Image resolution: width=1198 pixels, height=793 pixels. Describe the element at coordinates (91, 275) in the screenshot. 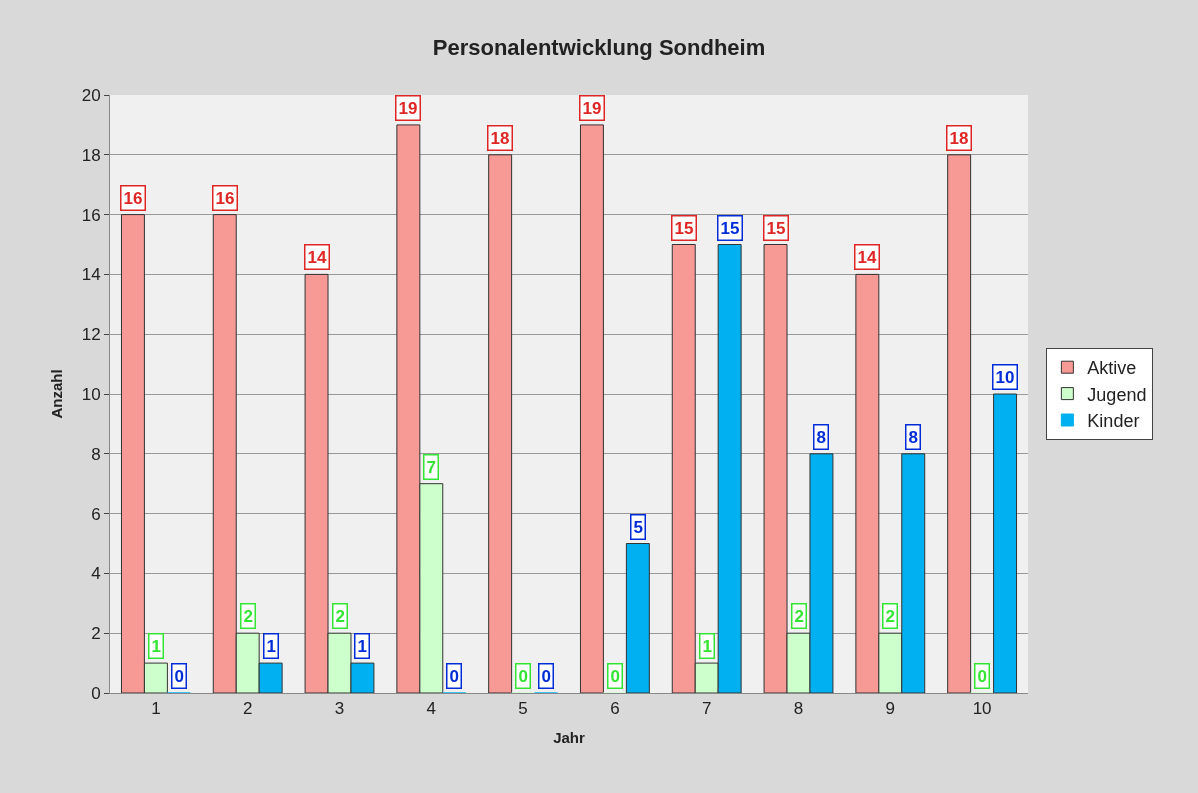

I see `y-tick-label: 14` at that location.